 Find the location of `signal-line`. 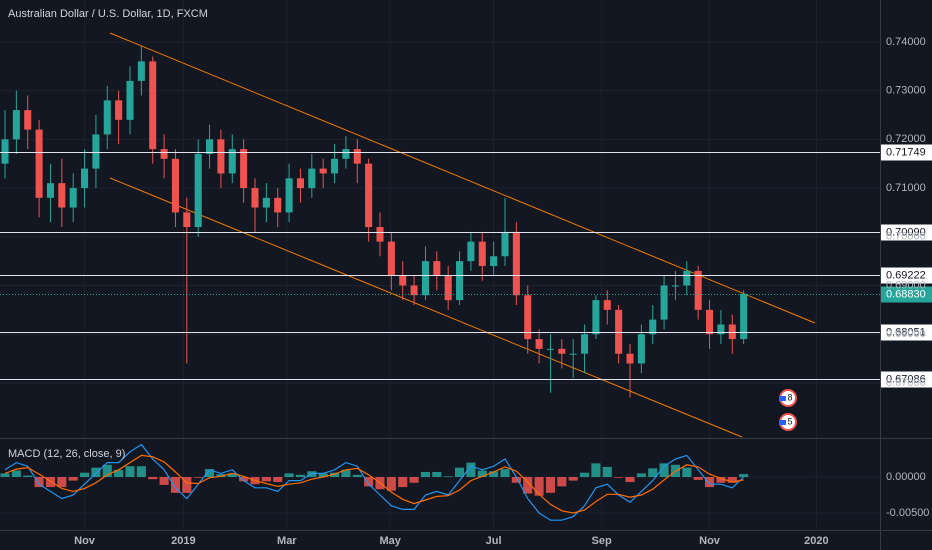

signal-line is located at coordinates (374, 484).